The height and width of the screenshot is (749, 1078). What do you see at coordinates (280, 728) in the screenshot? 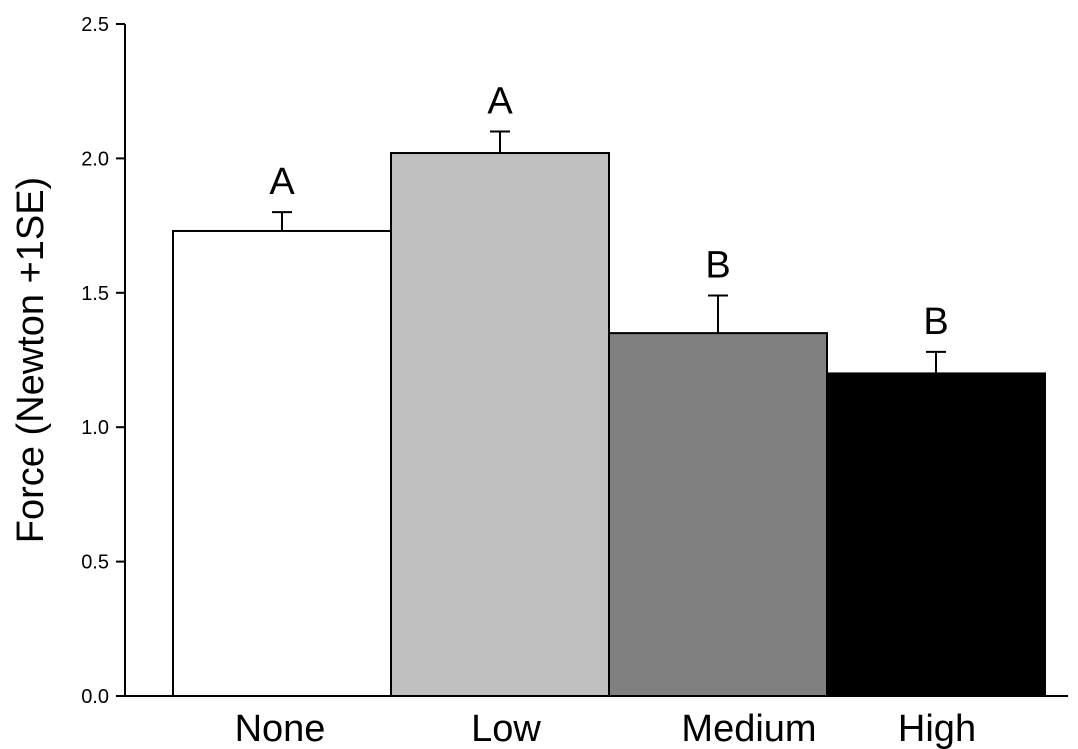
I see `x-tick-label: None` at bounding box center [280, 728].